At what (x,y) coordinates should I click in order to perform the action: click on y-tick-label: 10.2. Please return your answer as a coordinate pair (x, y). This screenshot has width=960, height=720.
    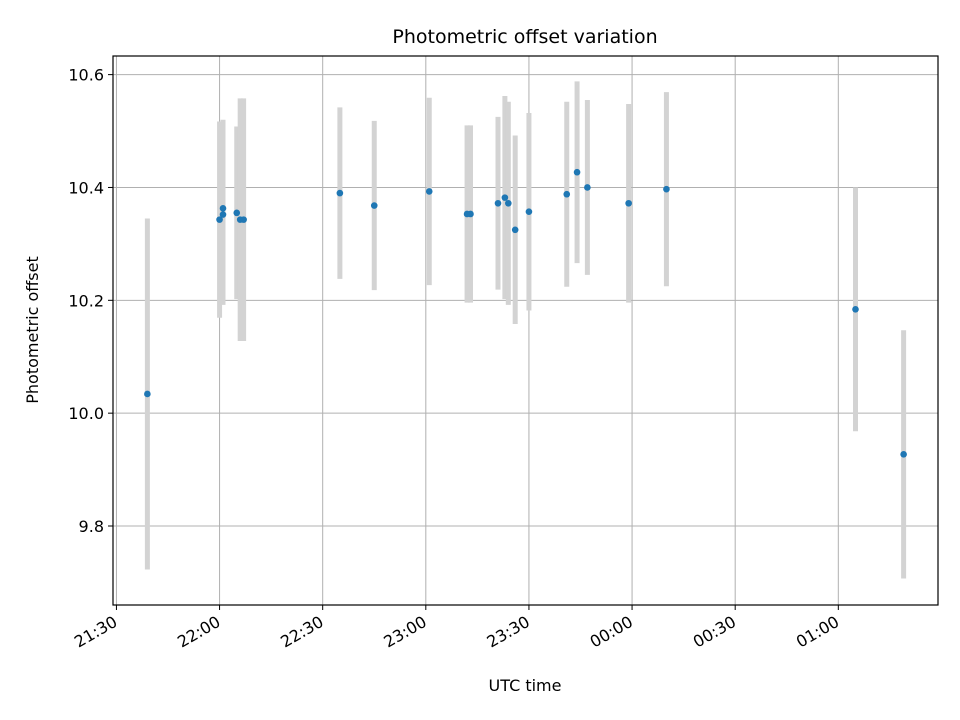
    Looking at the image, I should click on (86, 300).